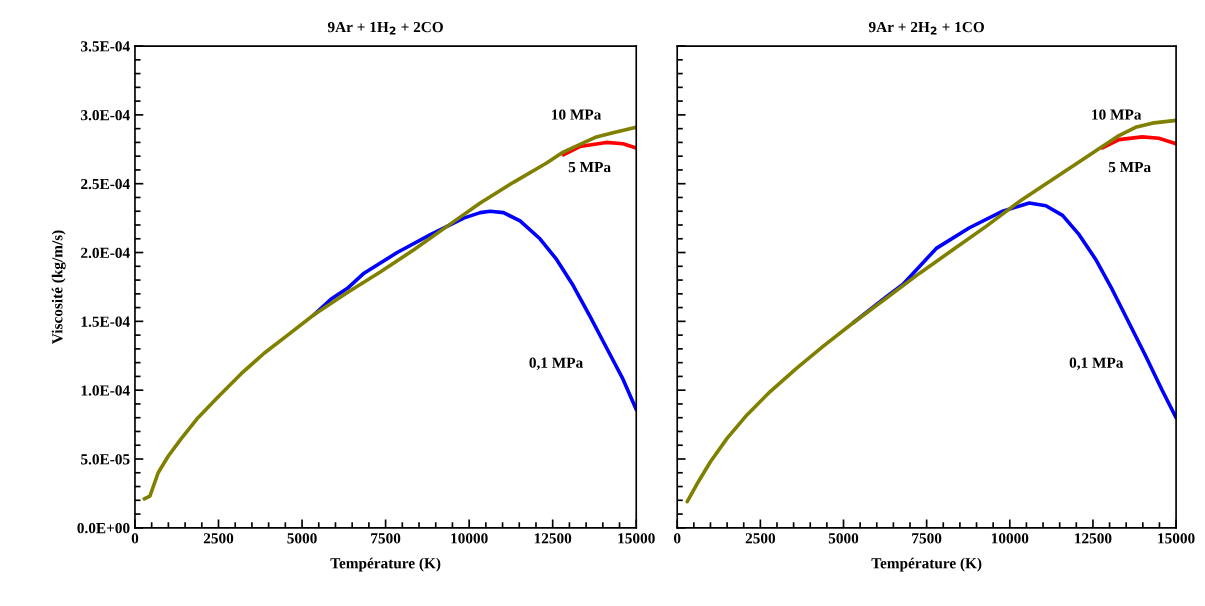 This screenshot has width=1205, height=606. I want to click on y-tick-label: 3.0E-04, so click(105, 115).